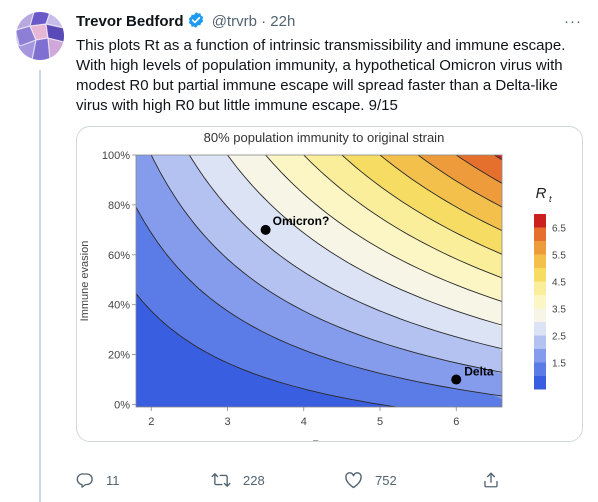 The image size is (598, 502). Describe the element at coordinates (559, 337) in the screenshot. I see `legend-label-4: 2.5` at that location.